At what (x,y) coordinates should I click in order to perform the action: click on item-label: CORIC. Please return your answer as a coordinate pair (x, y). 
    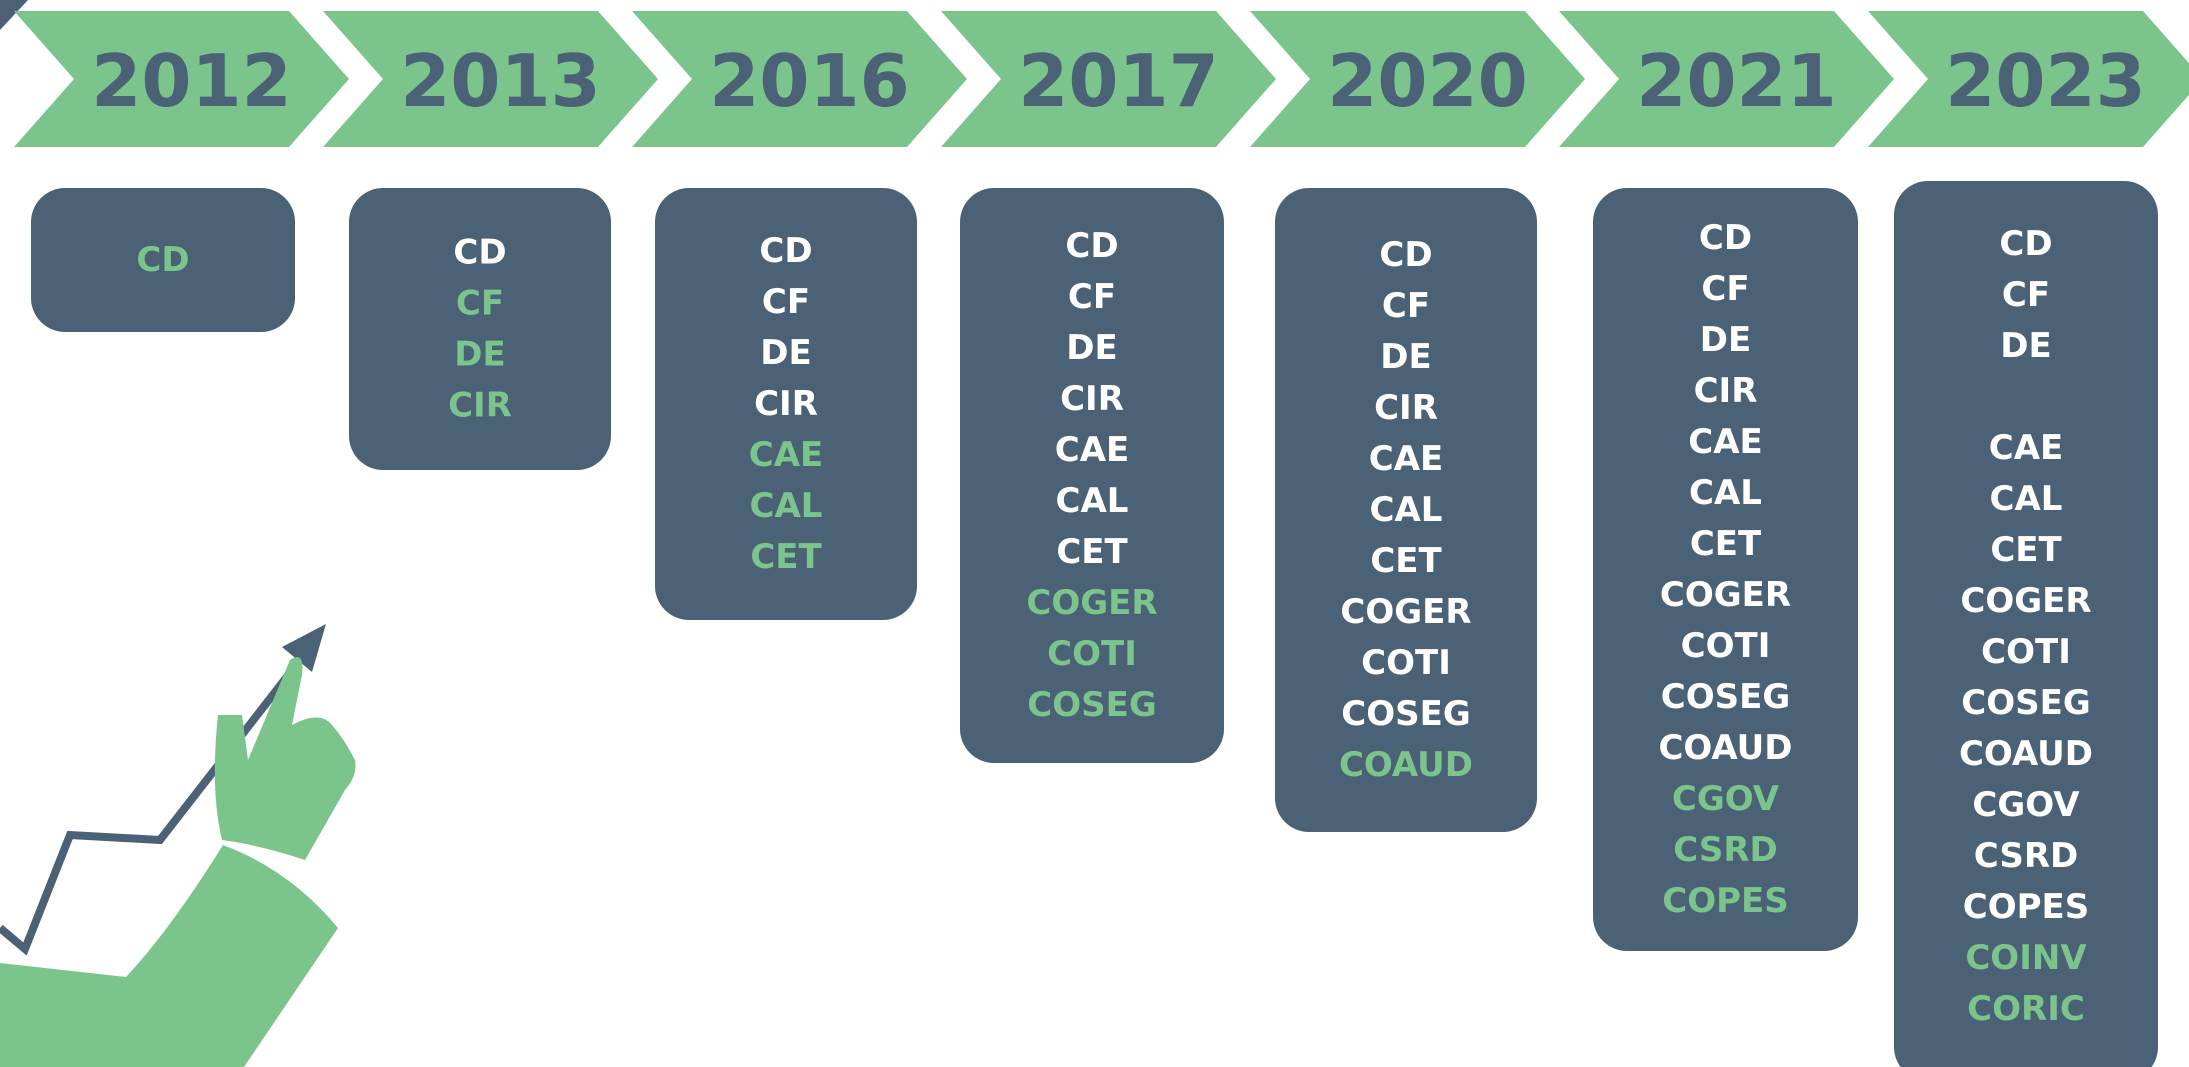
    Looking at the image, I should click on (2026, 1009).